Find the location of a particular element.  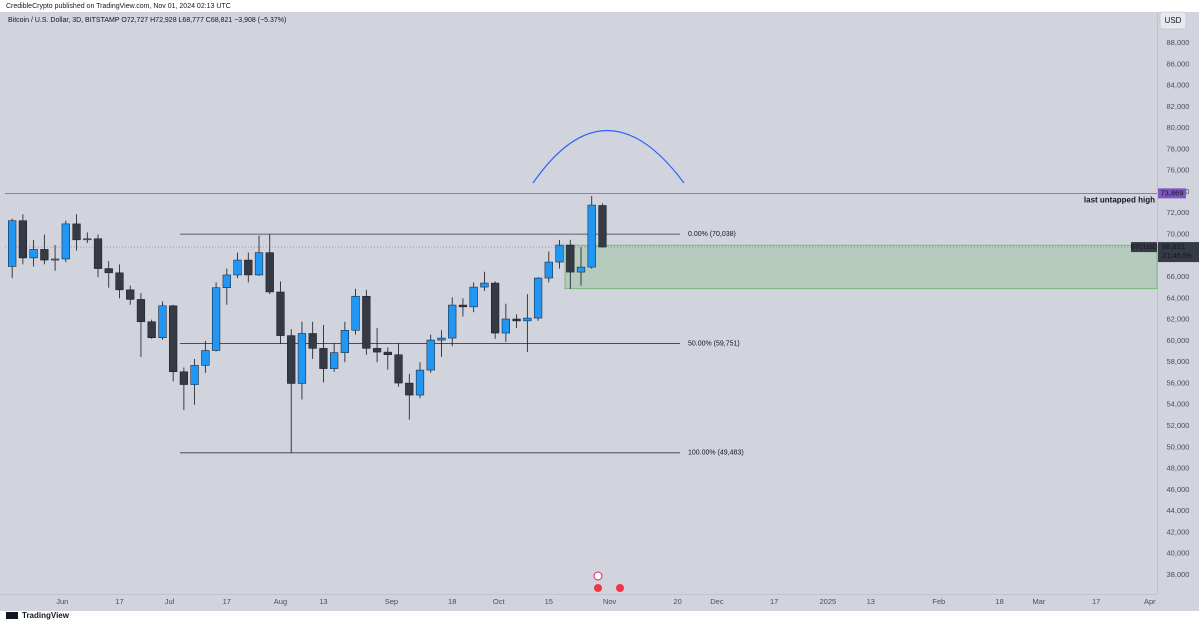

y-tick-label: 88,000 is located at coordinates (1178, 42).